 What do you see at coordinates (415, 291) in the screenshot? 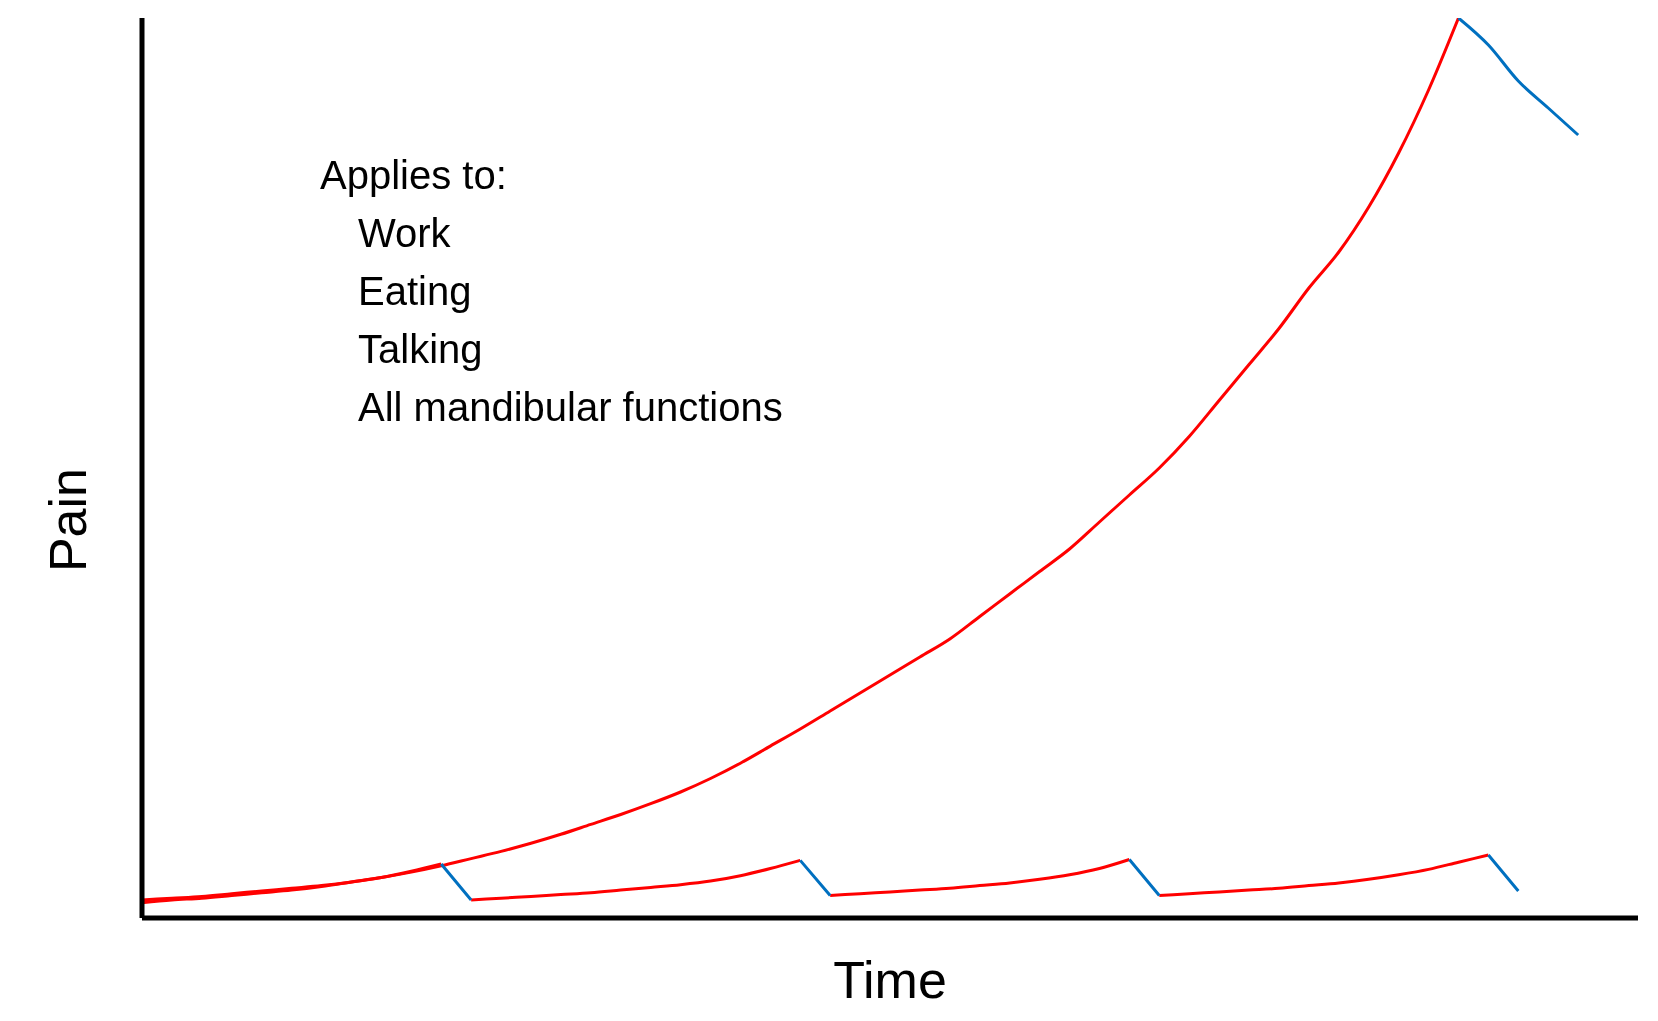
I see `annotation: Eating` at bounding box center [415, 291].